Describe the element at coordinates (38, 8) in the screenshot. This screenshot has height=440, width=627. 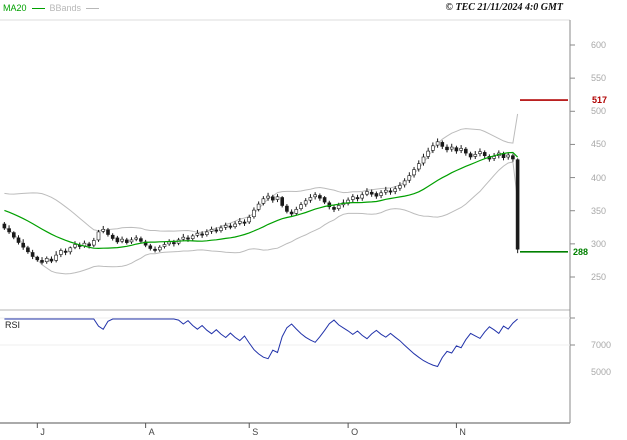
I see `ma20-line-swatch-icon` at that location.